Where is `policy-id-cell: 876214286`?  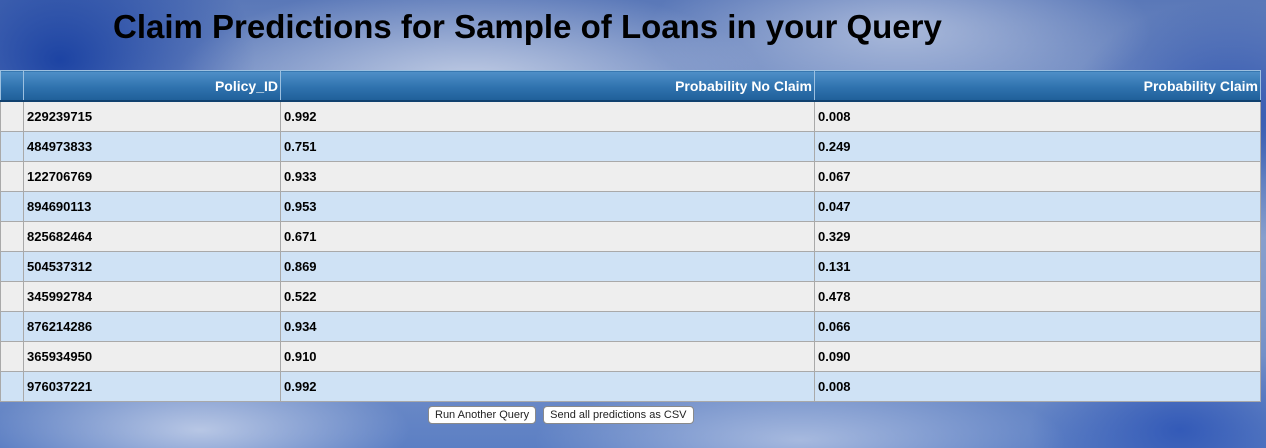
policy-id-cell: 876214286 is located at coordinates (152, 326).